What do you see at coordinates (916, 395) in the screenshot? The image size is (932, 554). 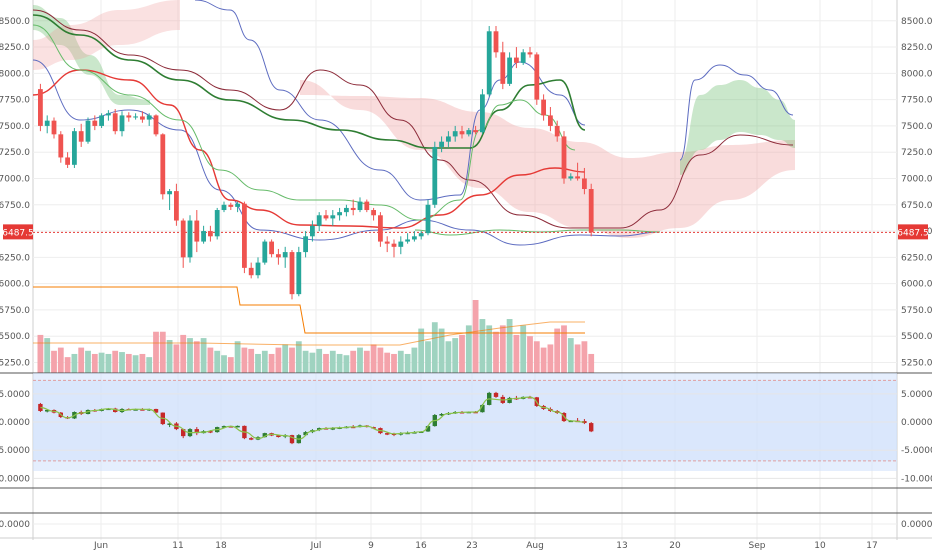 I see `osc-right-tick: 5.0000` at bounding box center [916, 395].